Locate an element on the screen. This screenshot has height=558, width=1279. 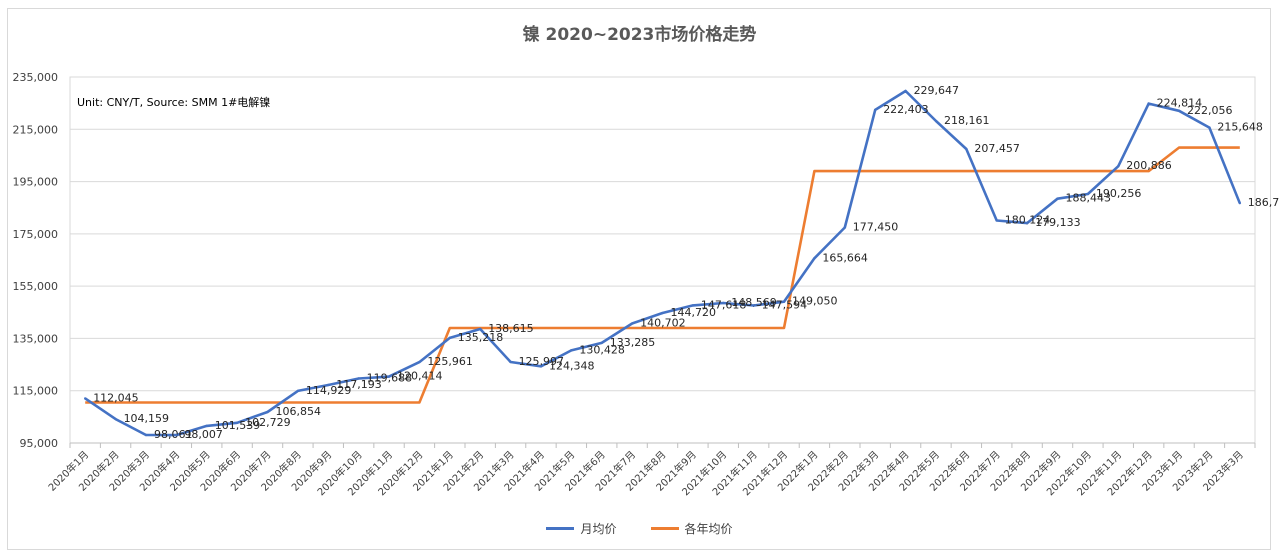
data-label: 218,161 is located at coordinates (967, 120).